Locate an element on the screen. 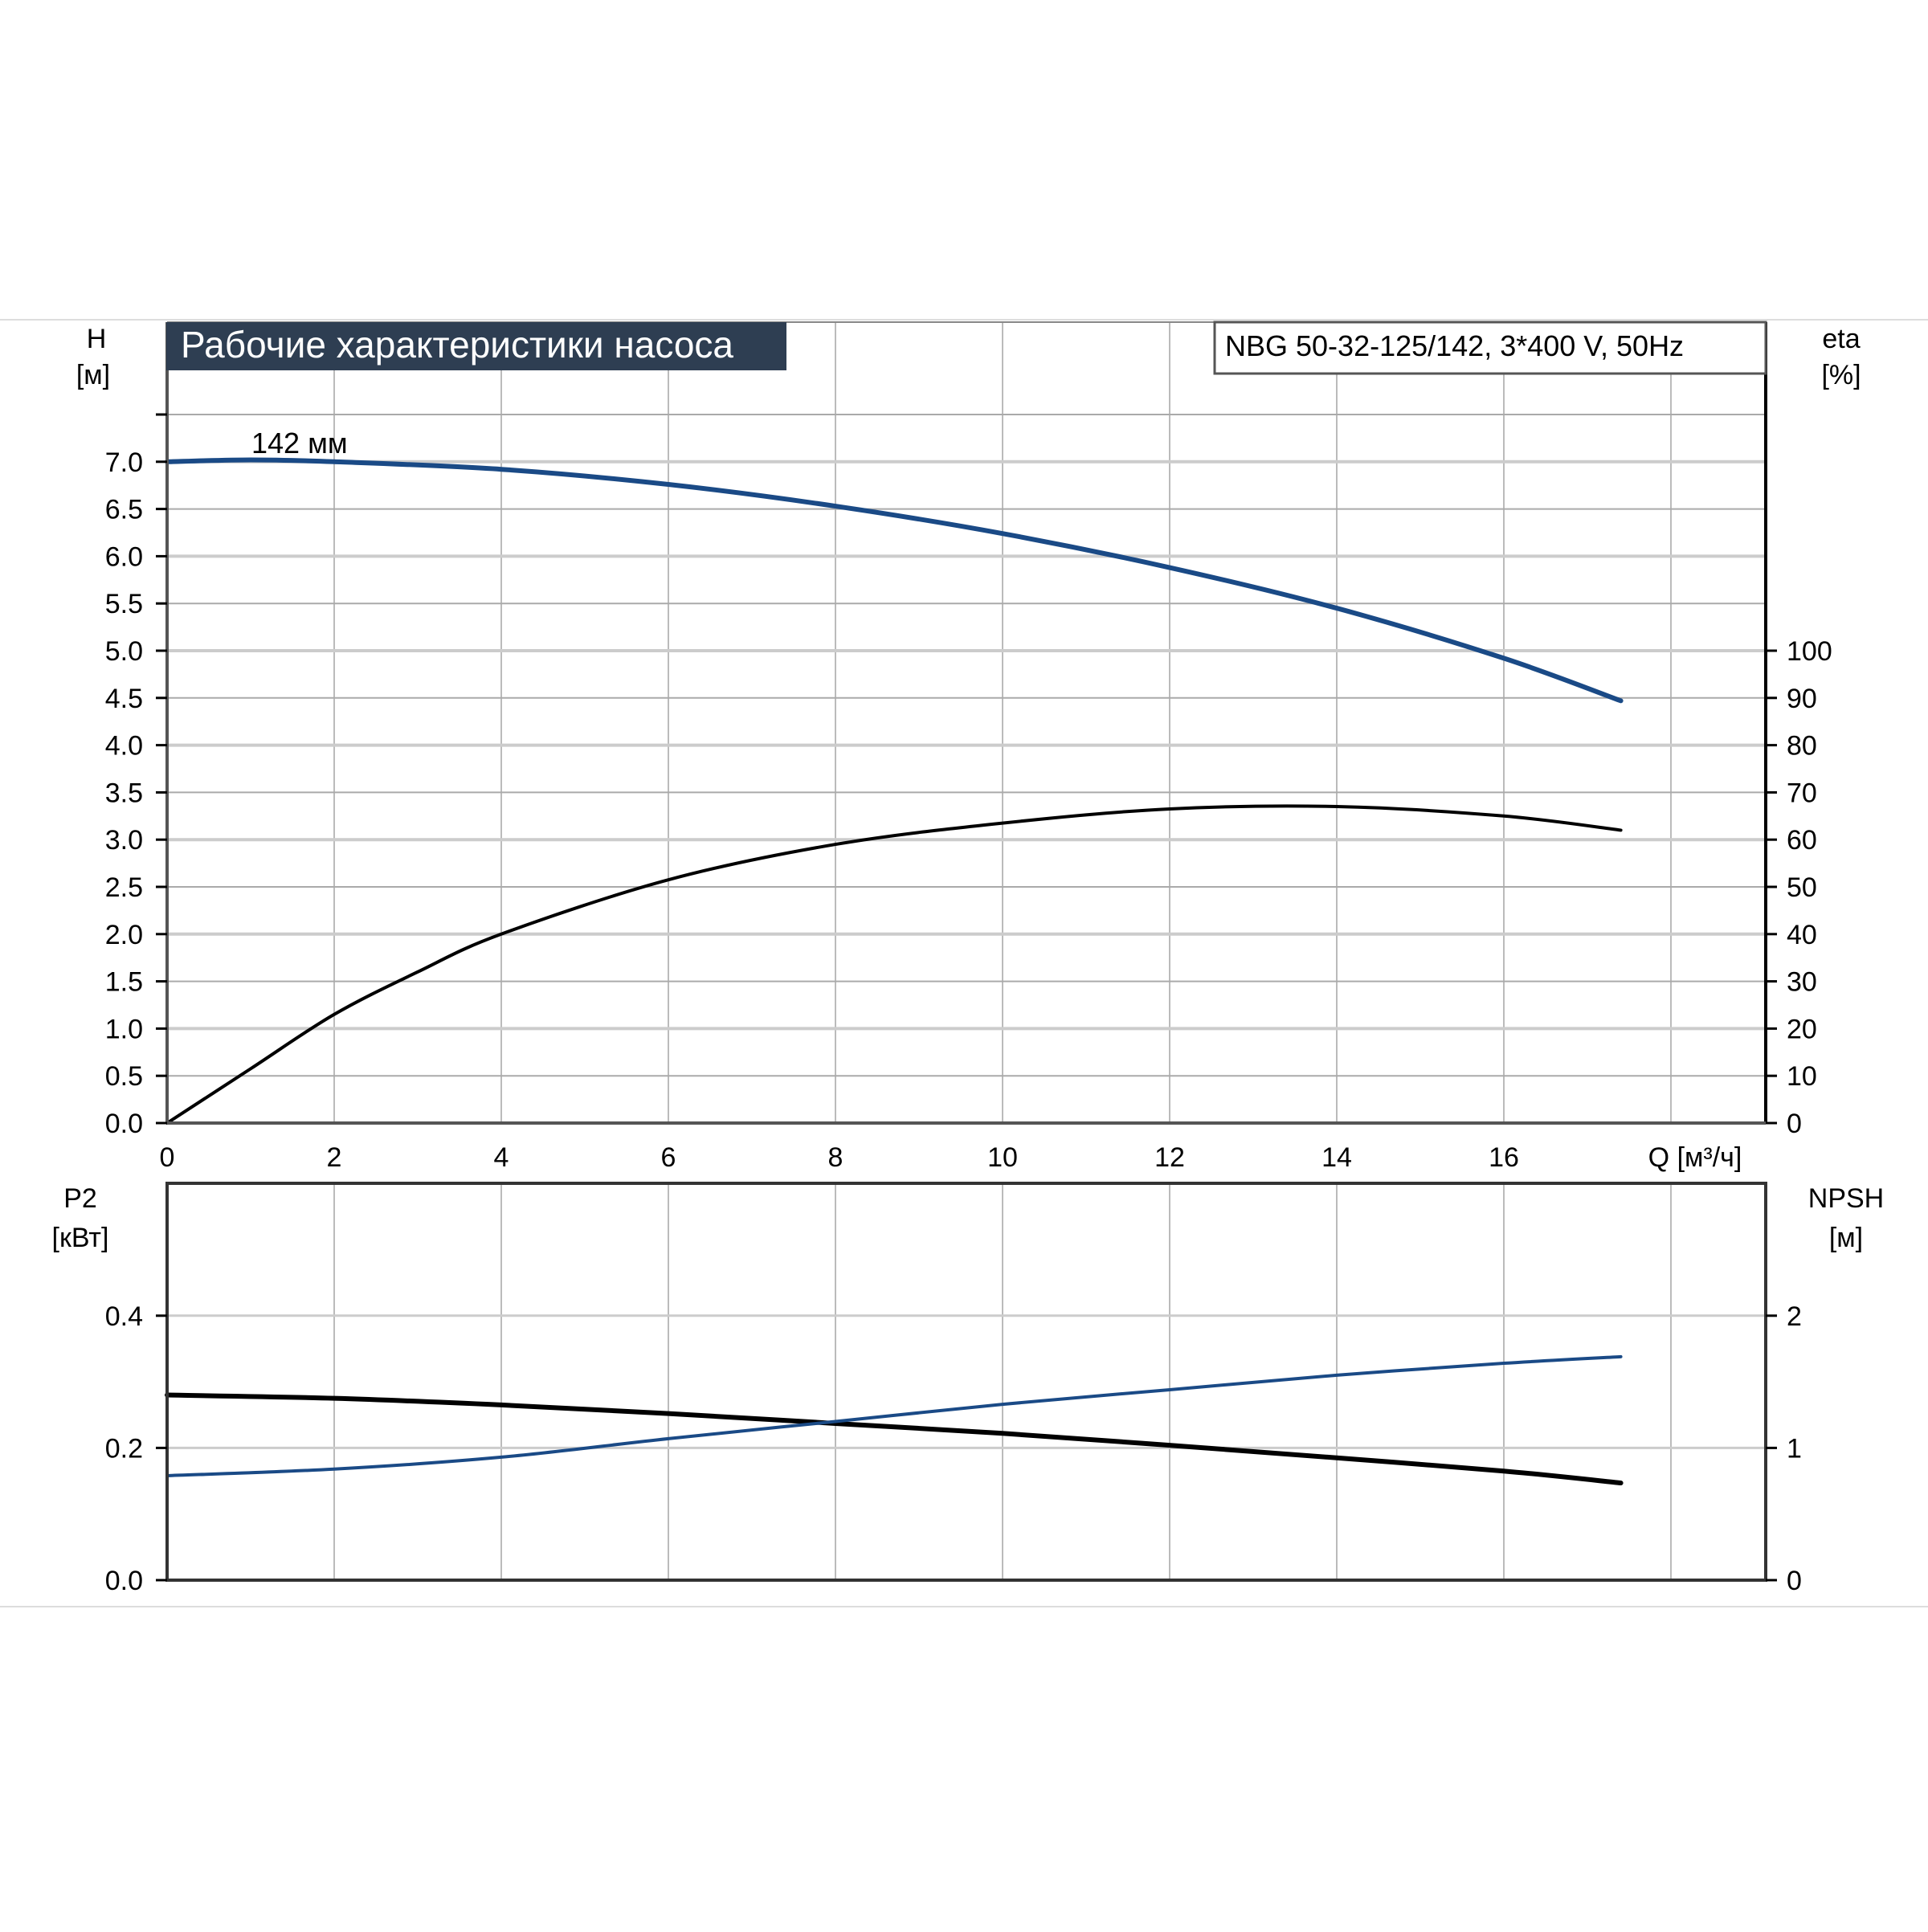 This screenshot has height=1932, width=1928. h-axis-unit: [м] is located at coordinates (93, 375).